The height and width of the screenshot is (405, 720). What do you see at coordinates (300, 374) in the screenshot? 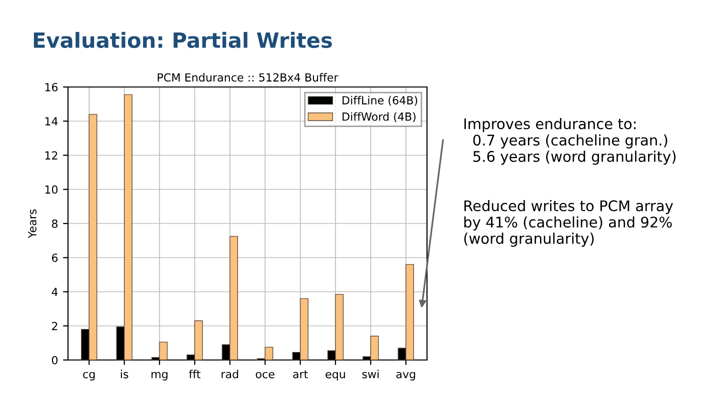
I see `x-tick-label: art` at bounding box center [300, 374].